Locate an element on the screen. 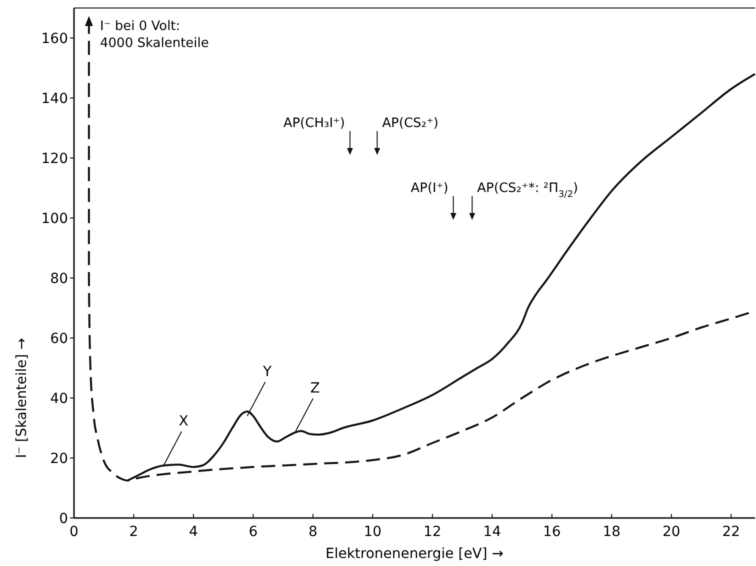  y-tick-label: 100 is located at coordinates (54, 219).